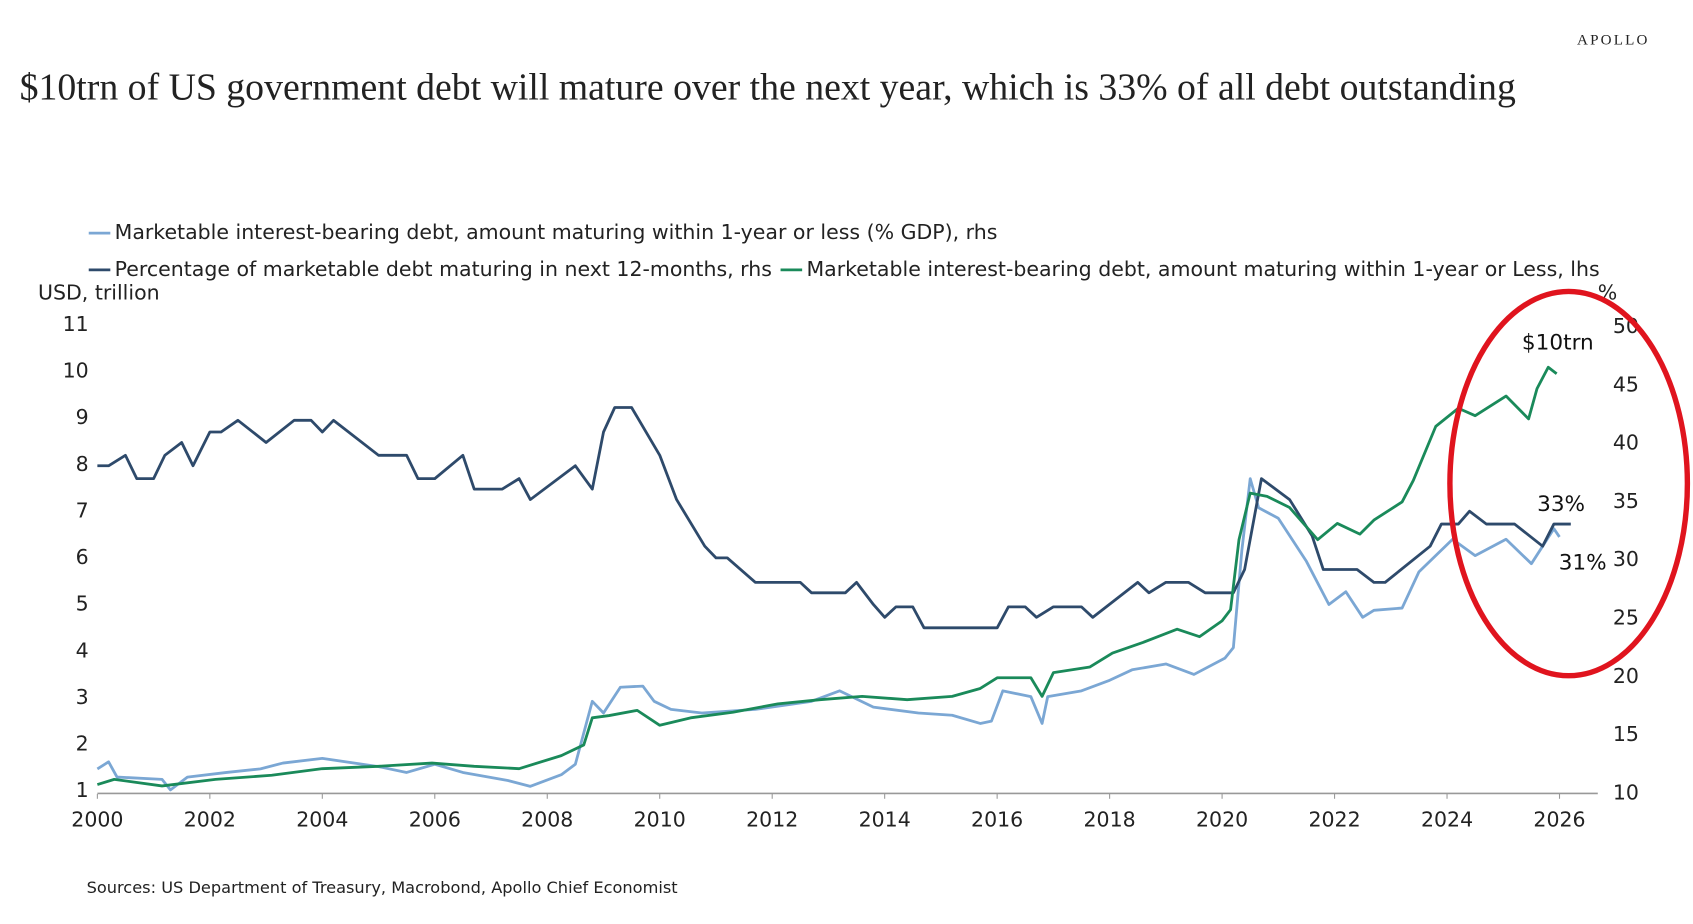 Image resolution: width=1693 pixels, height=924 pixels. I want to click on x-tick-label: 2008, so click(547, 819).